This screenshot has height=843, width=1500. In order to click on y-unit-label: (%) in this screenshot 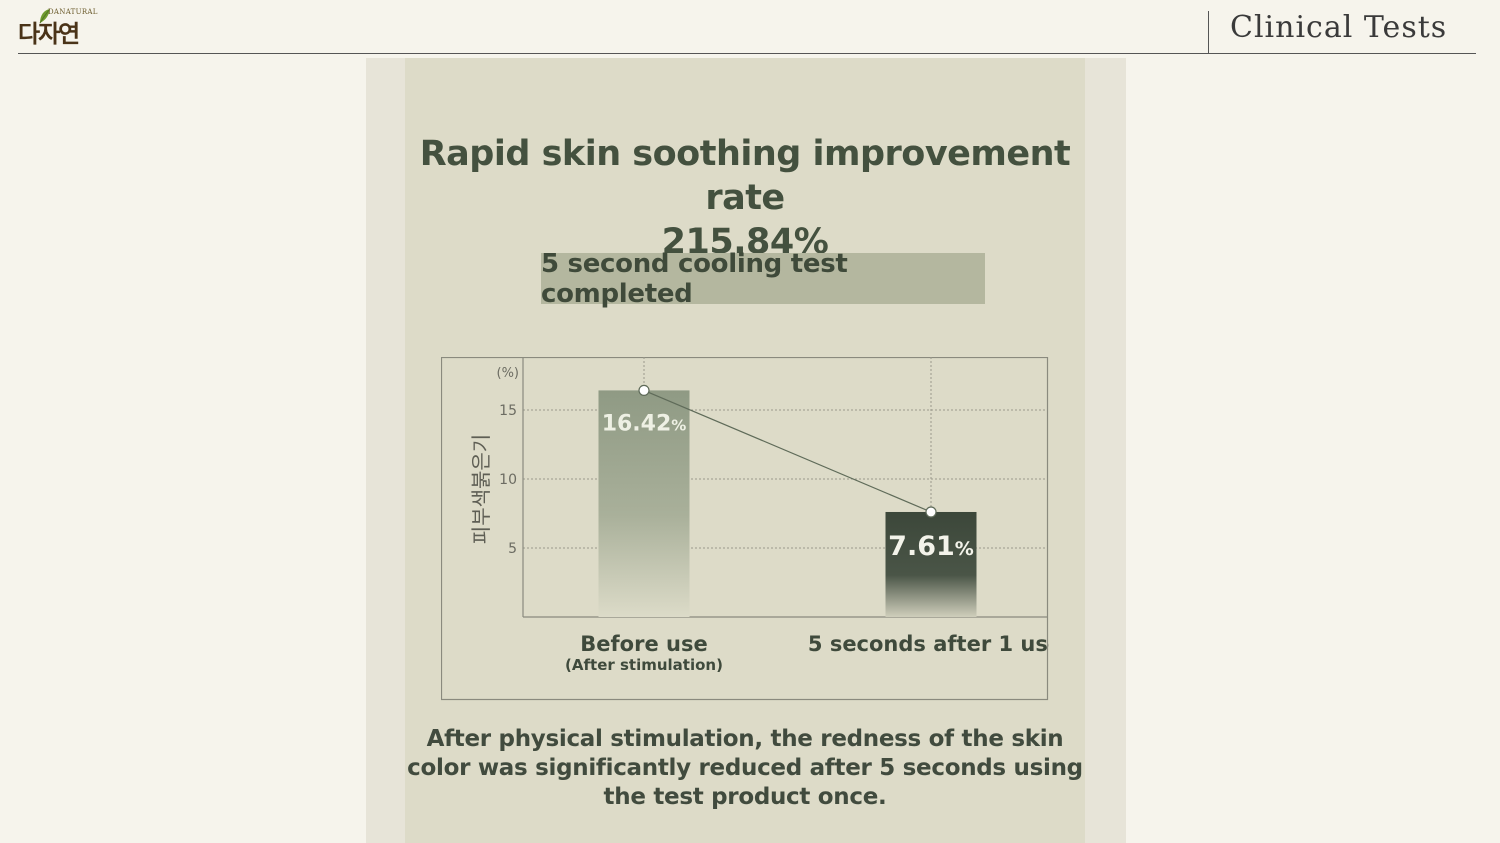, I will do `click(508, 373)`.